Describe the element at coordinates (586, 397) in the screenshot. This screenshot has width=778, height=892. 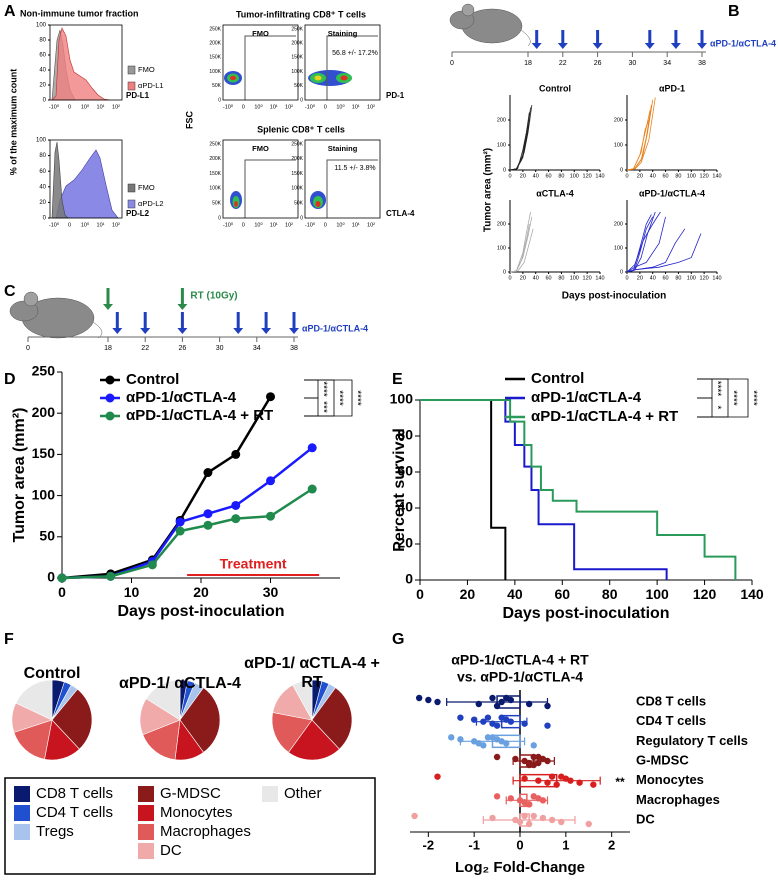
I see `legend-label: αPD-1/αCTLA-4` at that location.